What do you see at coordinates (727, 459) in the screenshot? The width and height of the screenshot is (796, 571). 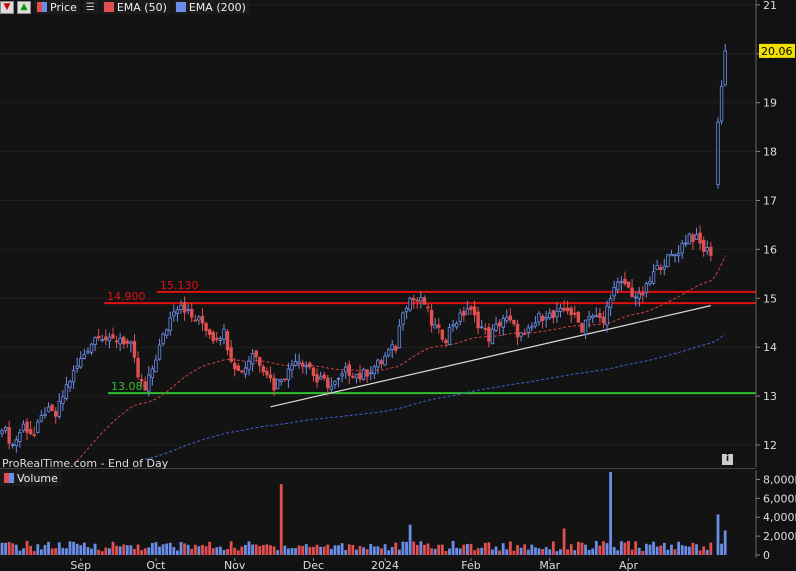 I see `info-icon: i` at bounding box center [727, 459].